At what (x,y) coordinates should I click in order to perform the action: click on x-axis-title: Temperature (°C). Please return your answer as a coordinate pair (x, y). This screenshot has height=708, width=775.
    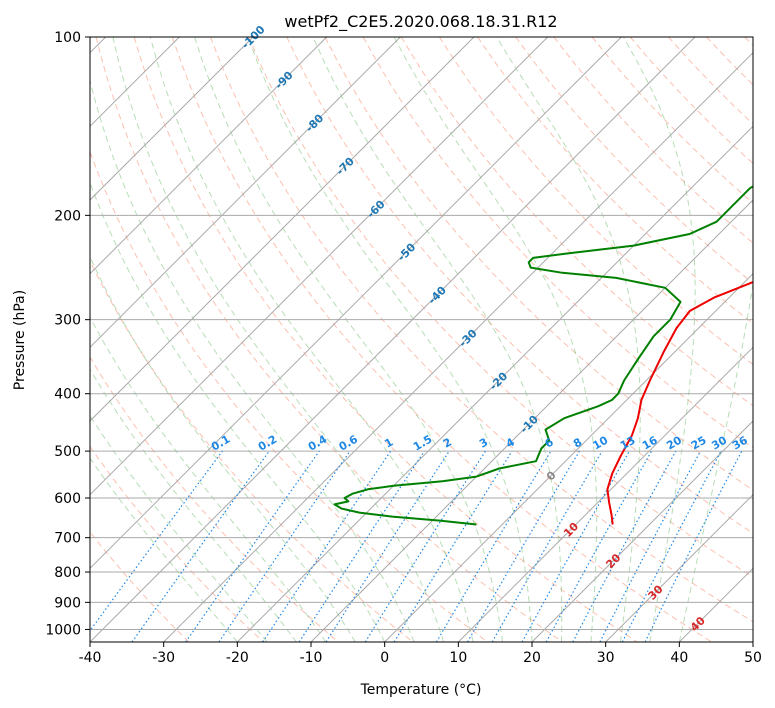
    Looking at the image, I should click on (421, 690).